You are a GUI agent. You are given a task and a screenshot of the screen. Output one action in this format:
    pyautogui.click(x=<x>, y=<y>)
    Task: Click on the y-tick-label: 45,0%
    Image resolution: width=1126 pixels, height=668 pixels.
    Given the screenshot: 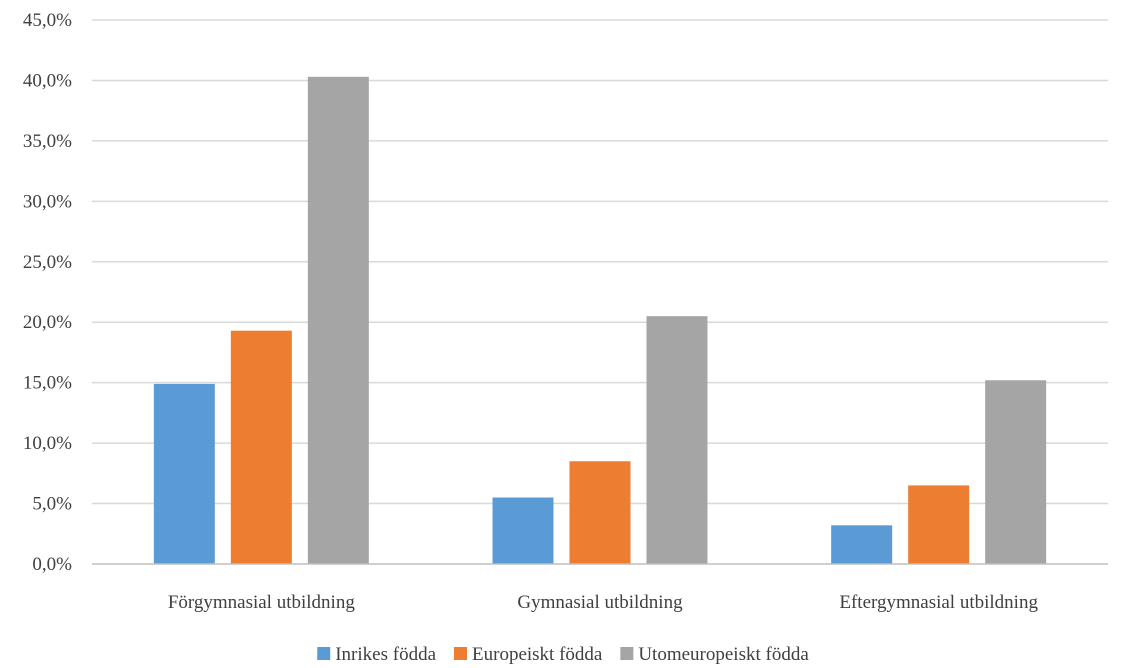 What is the action you would take?
    pyautogui.click(x=47, y=20)
    